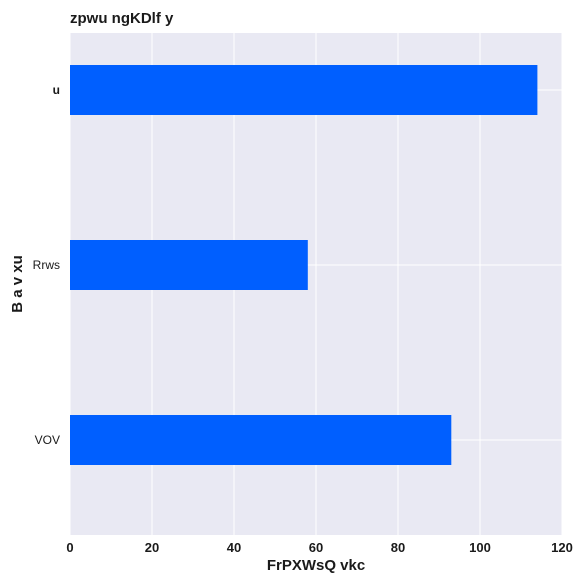 The image size is (584, 584). I want to click on y-tick-label: Rrws, so click(46, 265).